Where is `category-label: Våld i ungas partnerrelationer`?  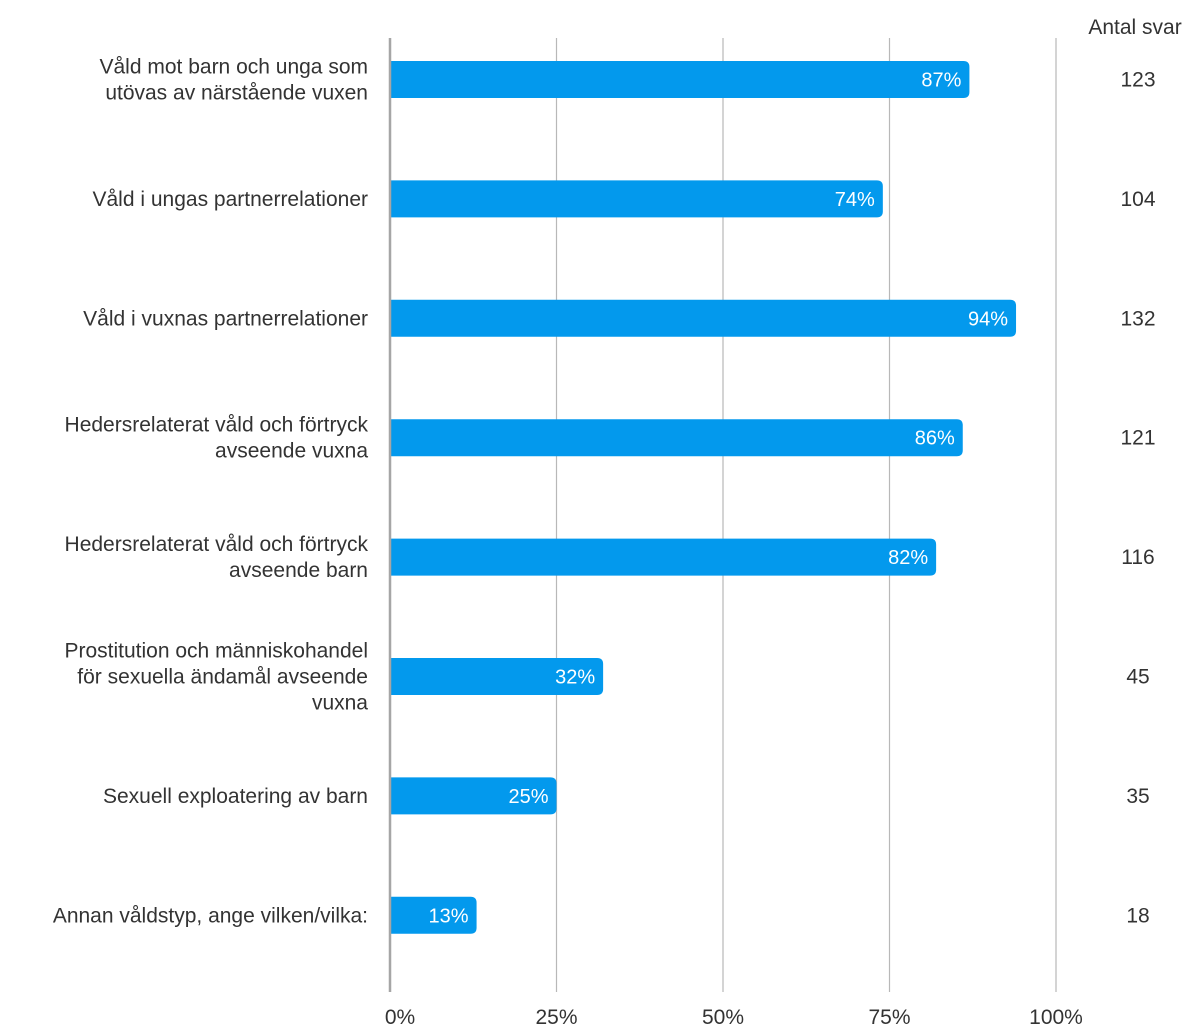 category-label: Våld i ungas partnerrelationer is located at coordinates (230, 199).